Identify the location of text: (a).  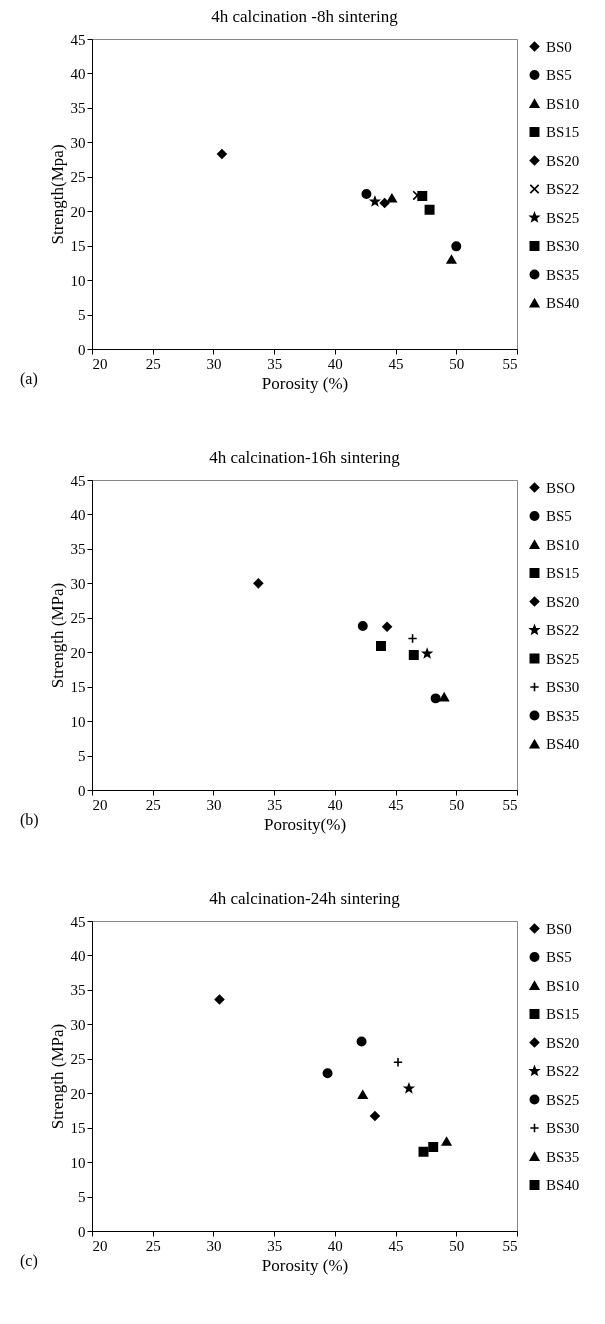
(29, 379).